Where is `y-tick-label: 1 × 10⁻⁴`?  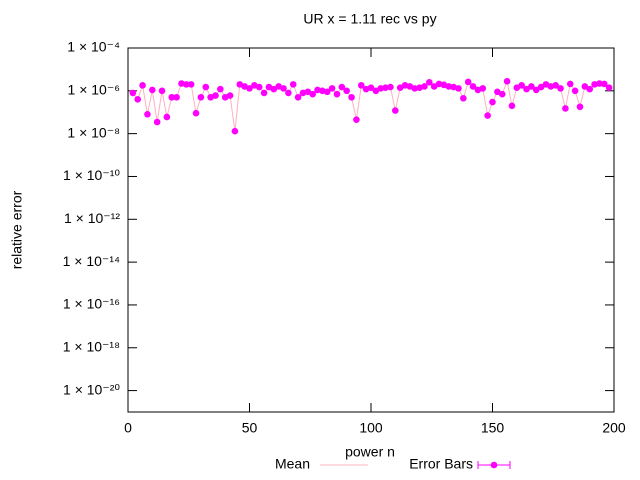
y-tick-label: 1 × 10⁻⁴ is located at coordinates (93, 47).